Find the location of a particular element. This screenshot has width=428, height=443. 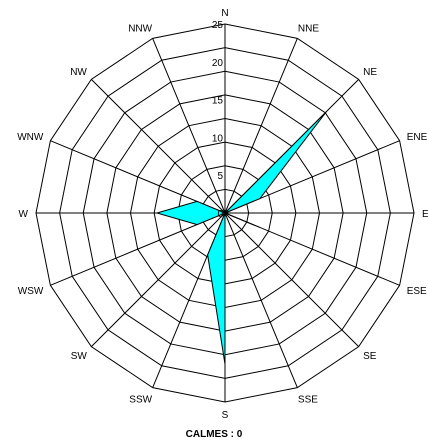

ring-label: 15 is located at coordinates (218, 101).